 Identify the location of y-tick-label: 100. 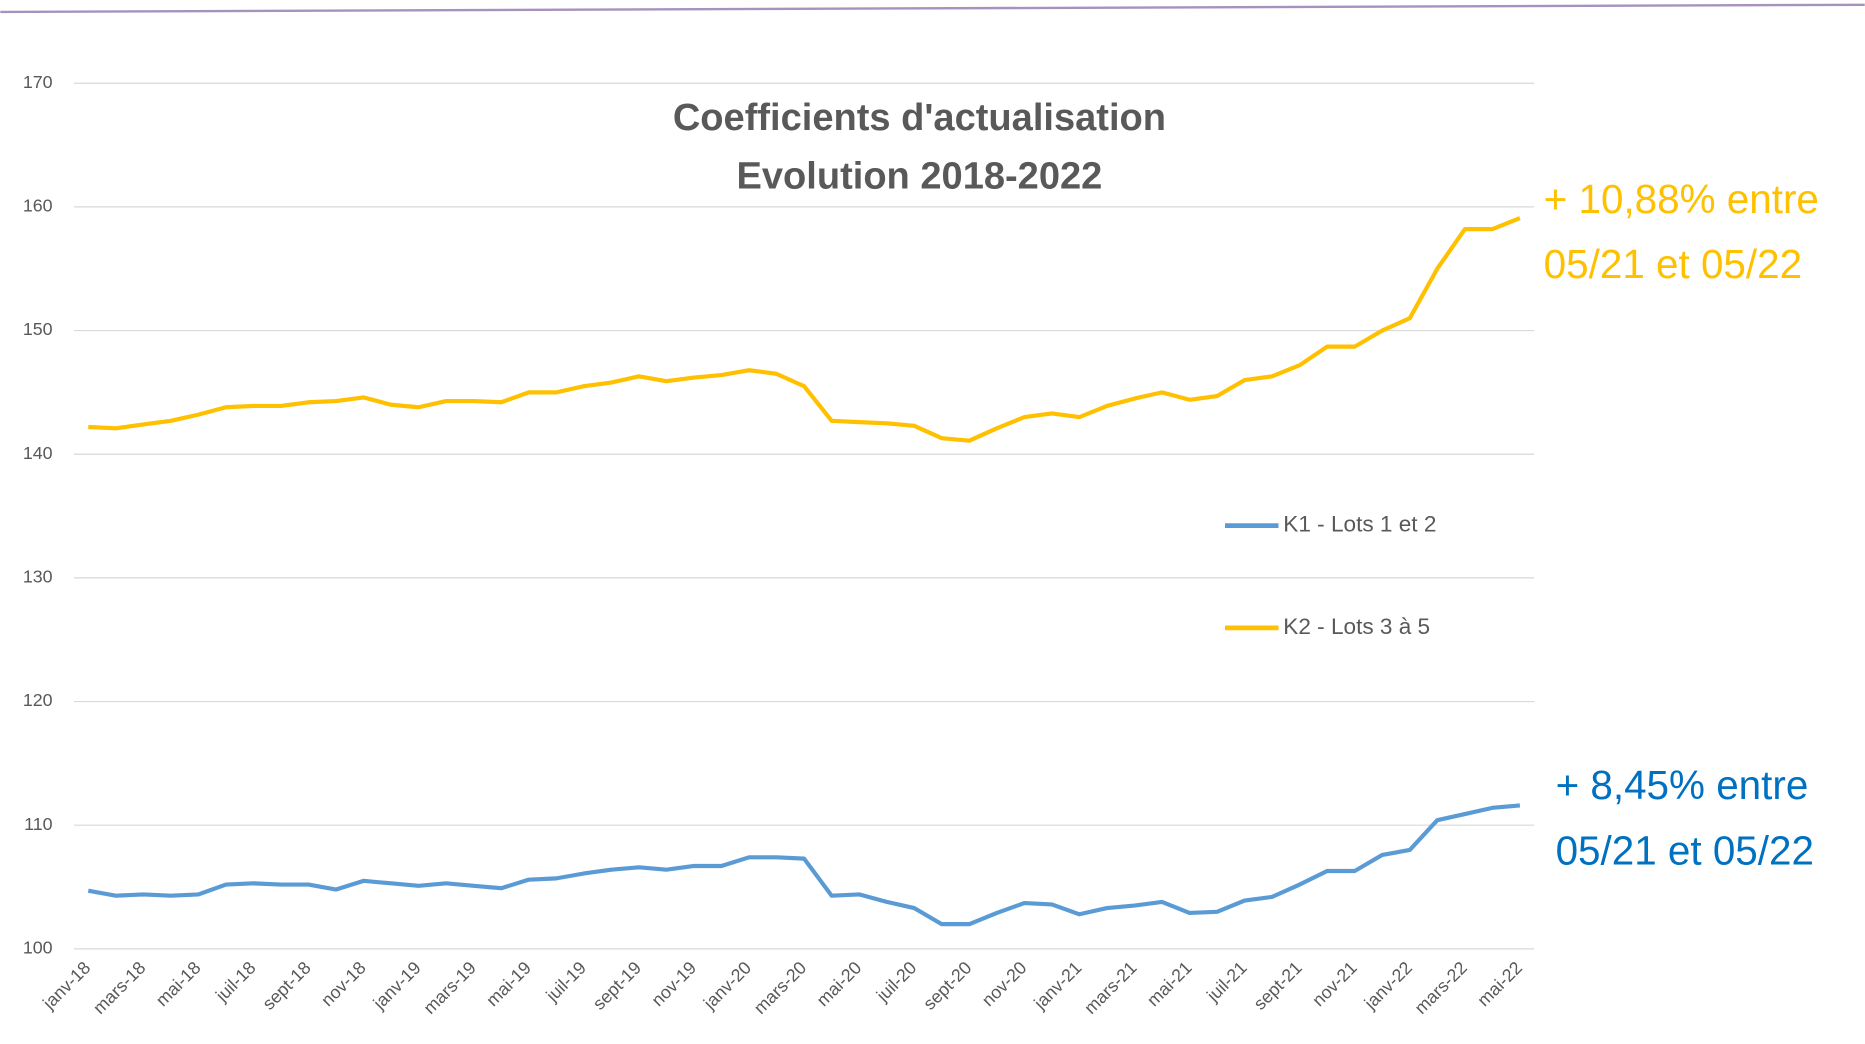
(38, 948).